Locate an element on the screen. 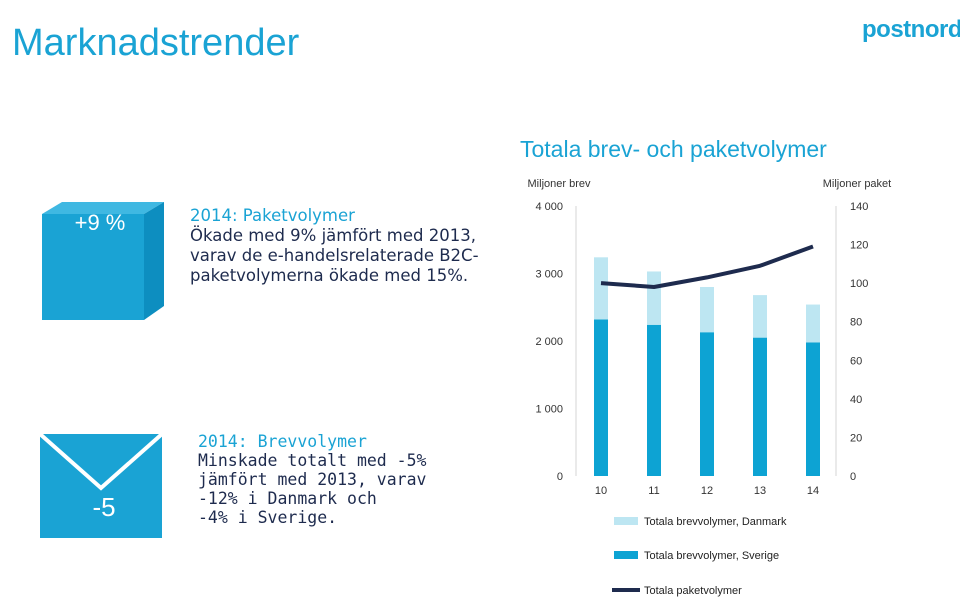 This screenshot has height=597, width=960. envelope-line-2: jämfört med 2013, varav is located at coordinates (312, 479).